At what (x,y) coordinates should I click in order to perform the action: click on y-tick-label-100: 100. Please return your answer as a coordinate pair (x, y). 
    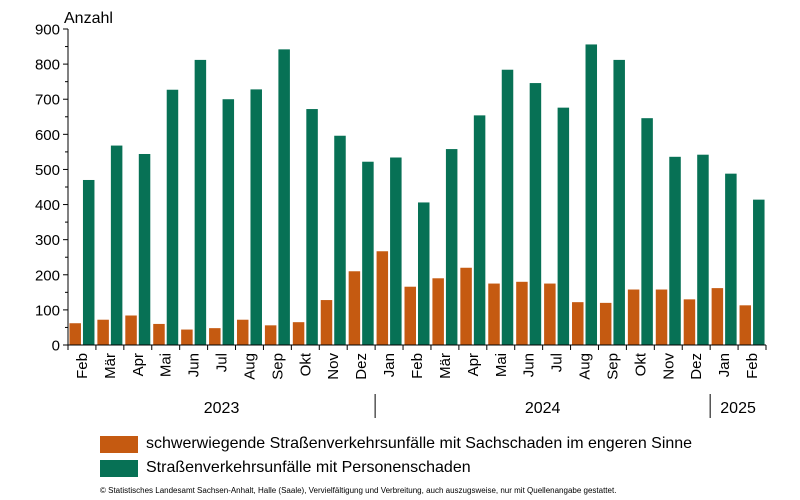
    Looking at the image, I should click on (47, 310).